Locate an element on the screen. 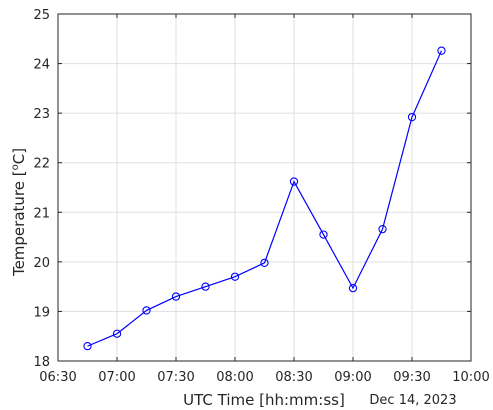 Image resolution: width=493 pixels, height=410 pixels. y-tick-label: 23 is located at coordinates (41, 114).